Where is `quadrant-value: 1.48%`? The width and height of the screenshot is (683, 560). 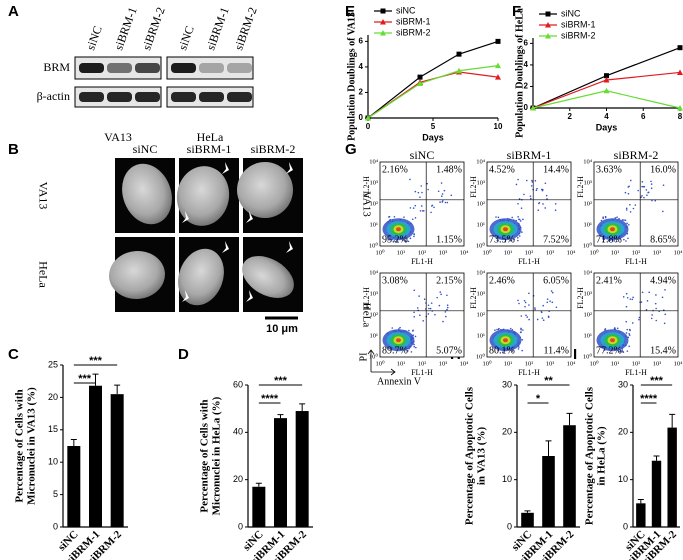 quadrant-value: 1.48% is located at coordinates (449, 169).